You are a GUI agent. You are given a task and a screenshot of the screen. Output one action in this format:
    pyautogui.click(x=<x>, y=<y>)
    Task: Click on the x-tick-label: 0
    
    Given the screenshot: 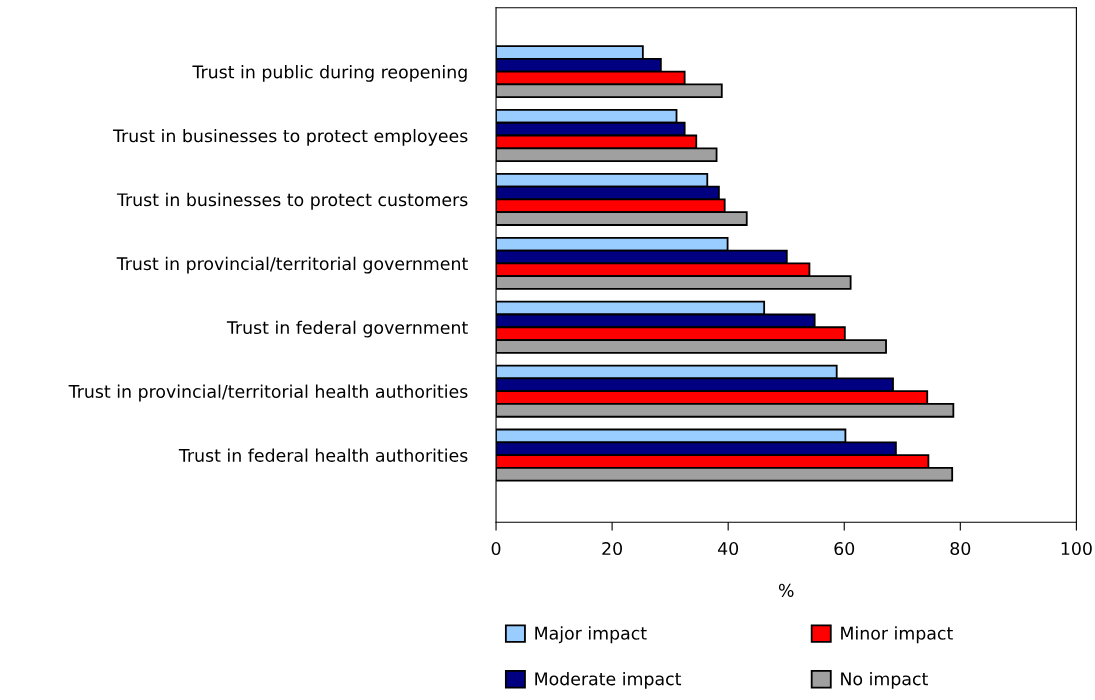 What is the action you would take?
    pyautogui.click(x=496, y=548)
    